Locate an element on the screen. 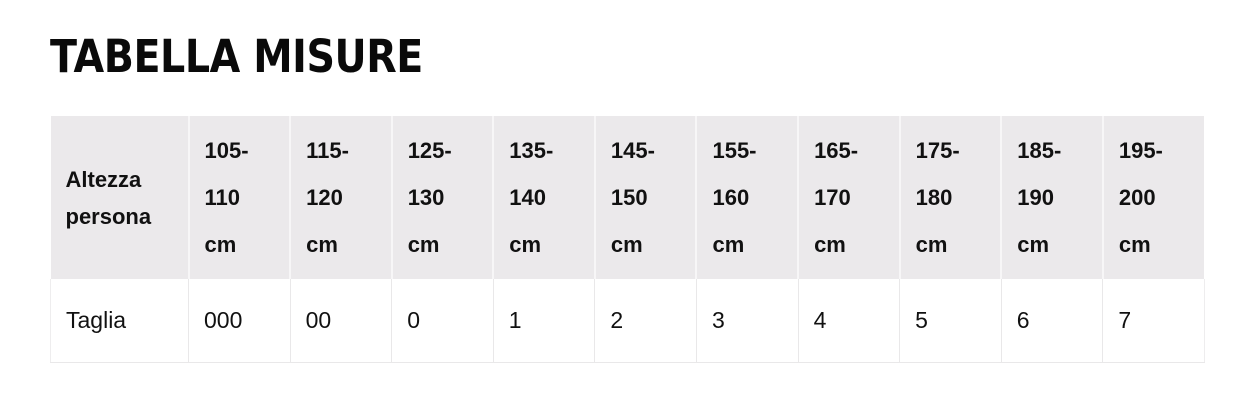  header-cell-135-140: 135- 140 cm is located at coordinates (544, 197).